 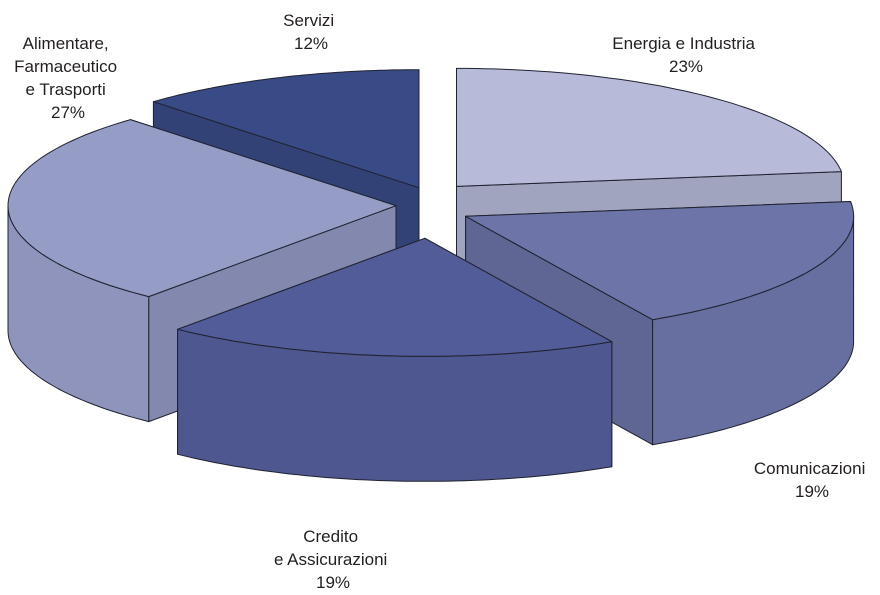 What do you see at coordinates (308, 20) in the screenshot?
I see `slice-label-servizi-line-1: Servizi` at bounding box center [308, 20].